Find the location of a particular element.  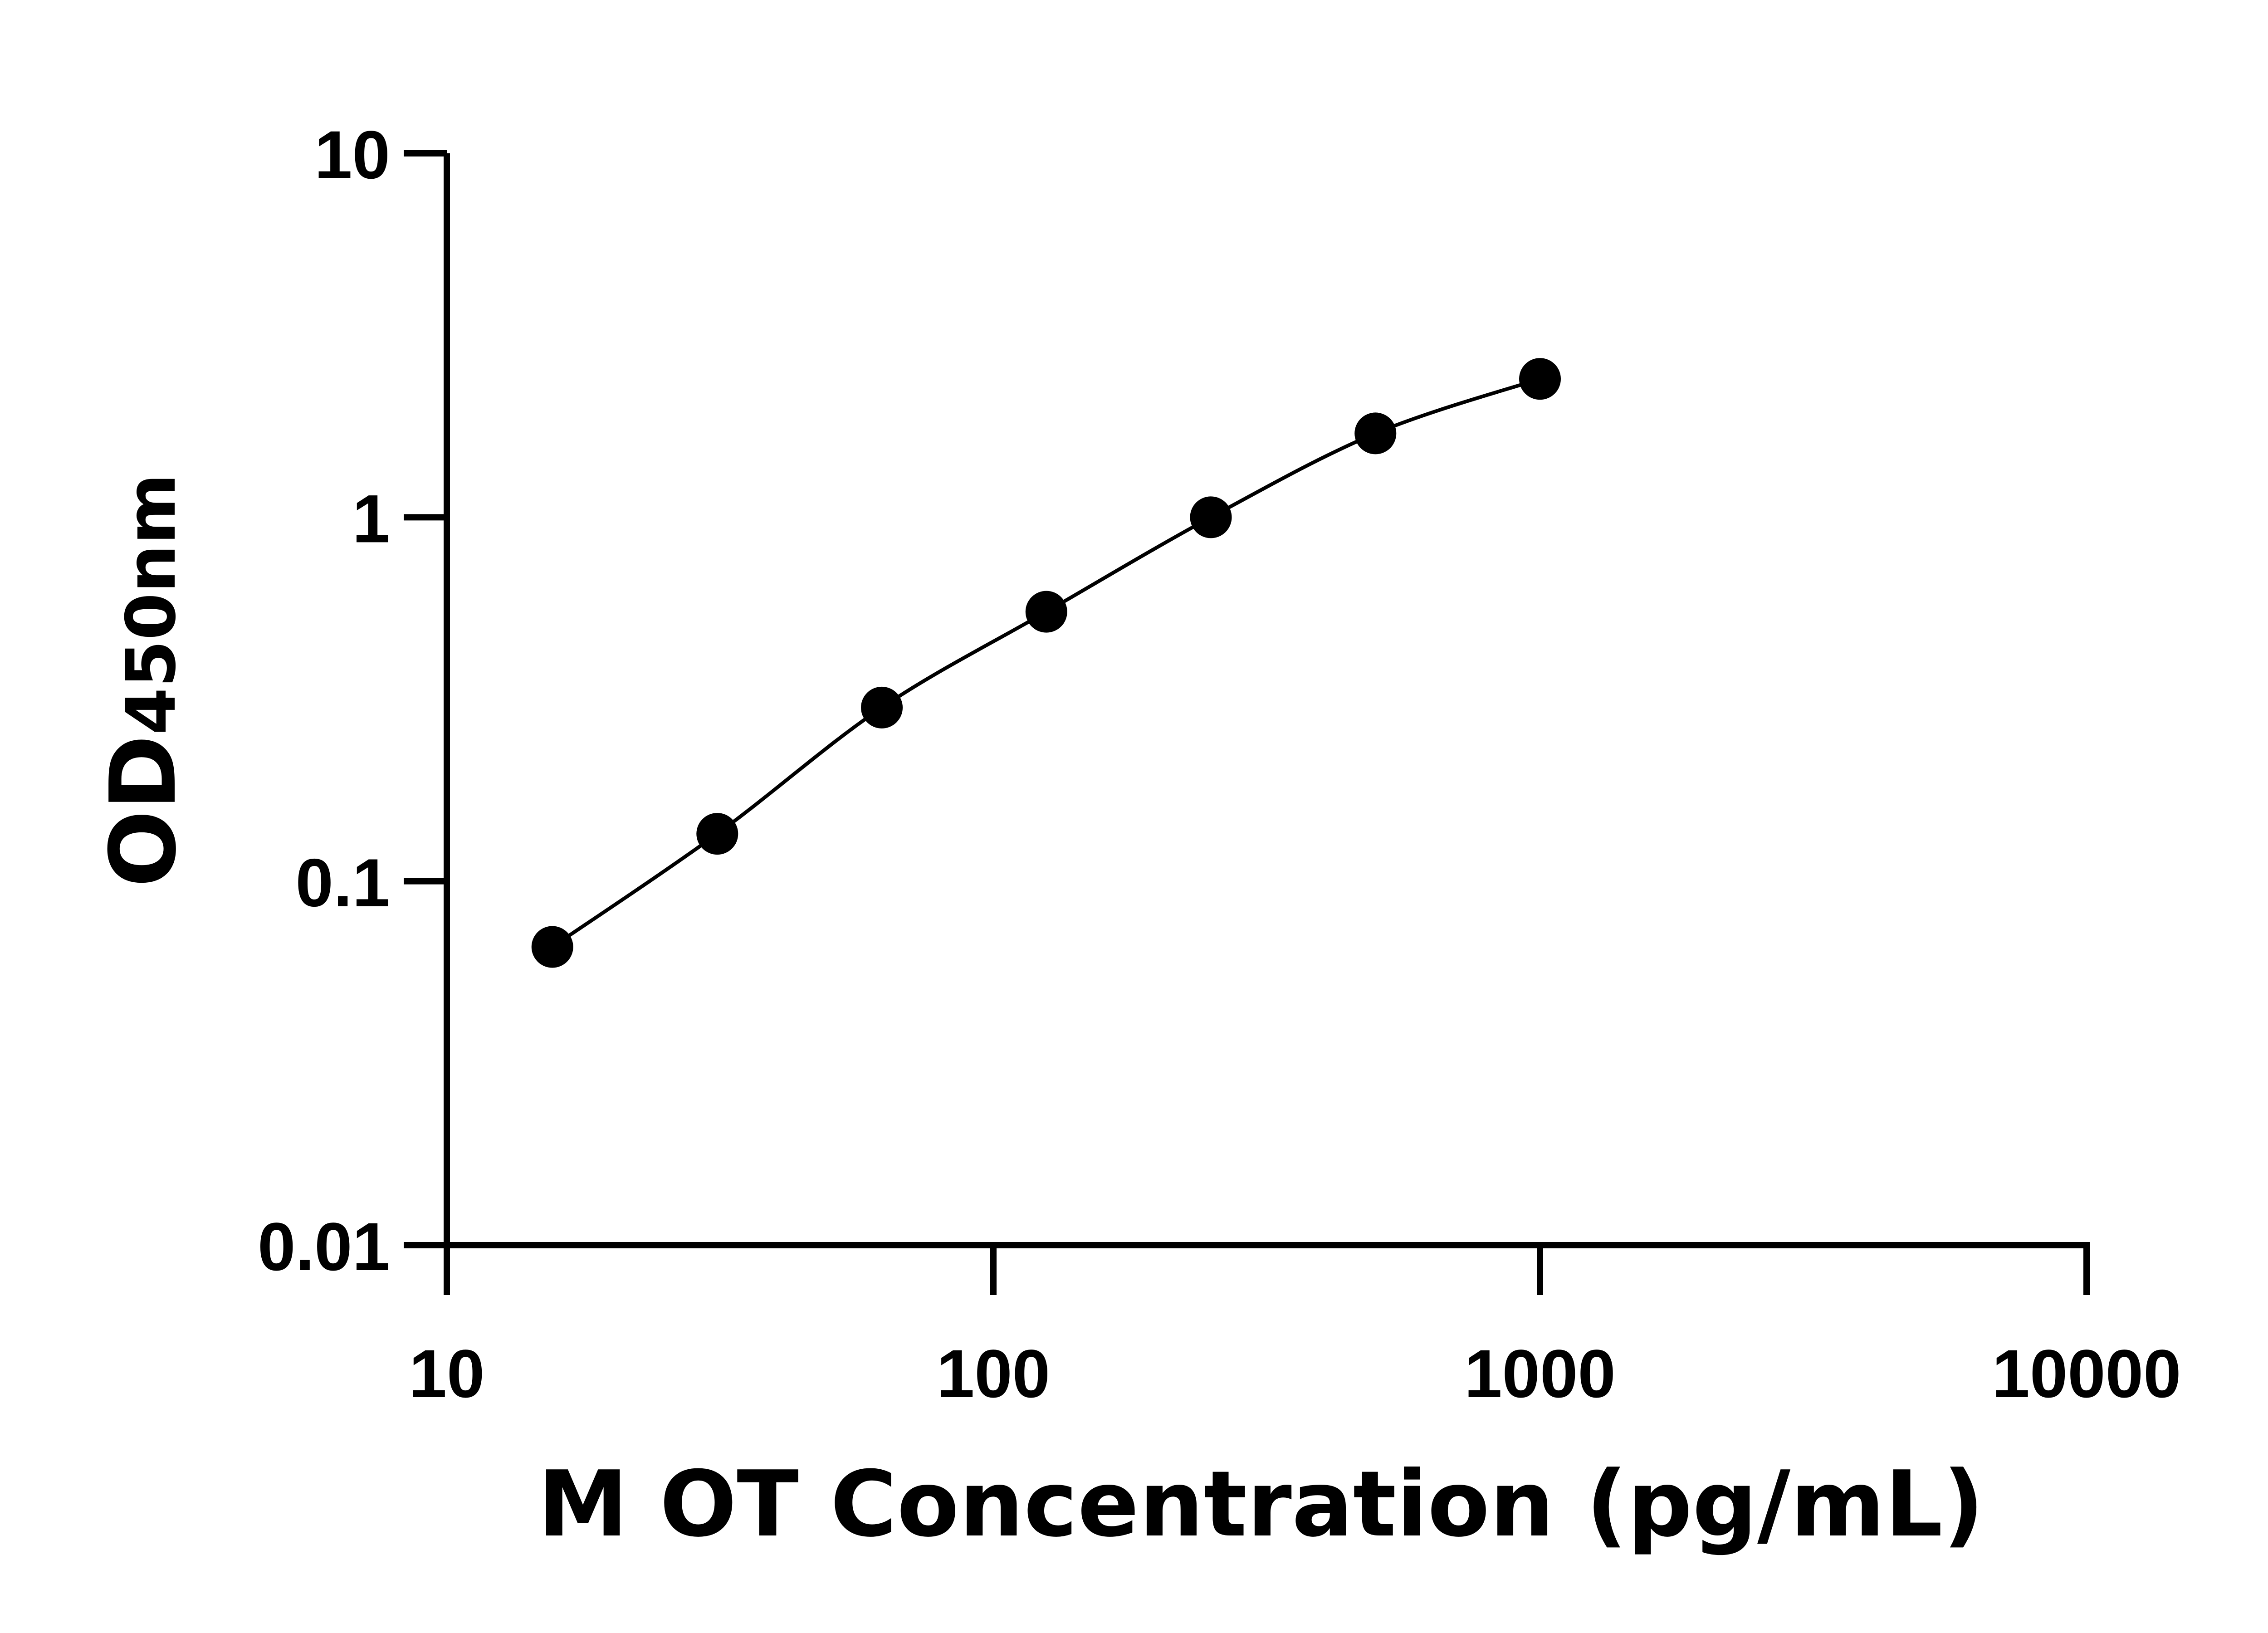

y-tick-label-1: 0.1 is located at coordinates (343, 883).